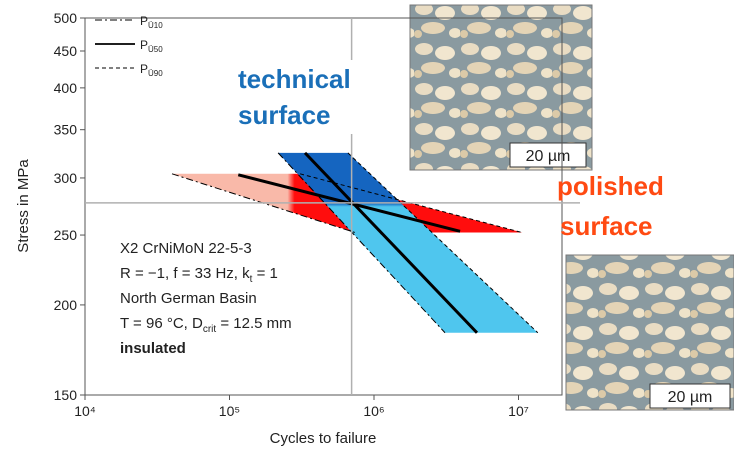 The image size is (734, 452). Describe the element at coordinates (323, 438) in the screenshot. I see `x-axis-label: Cycles to failure` at that location.